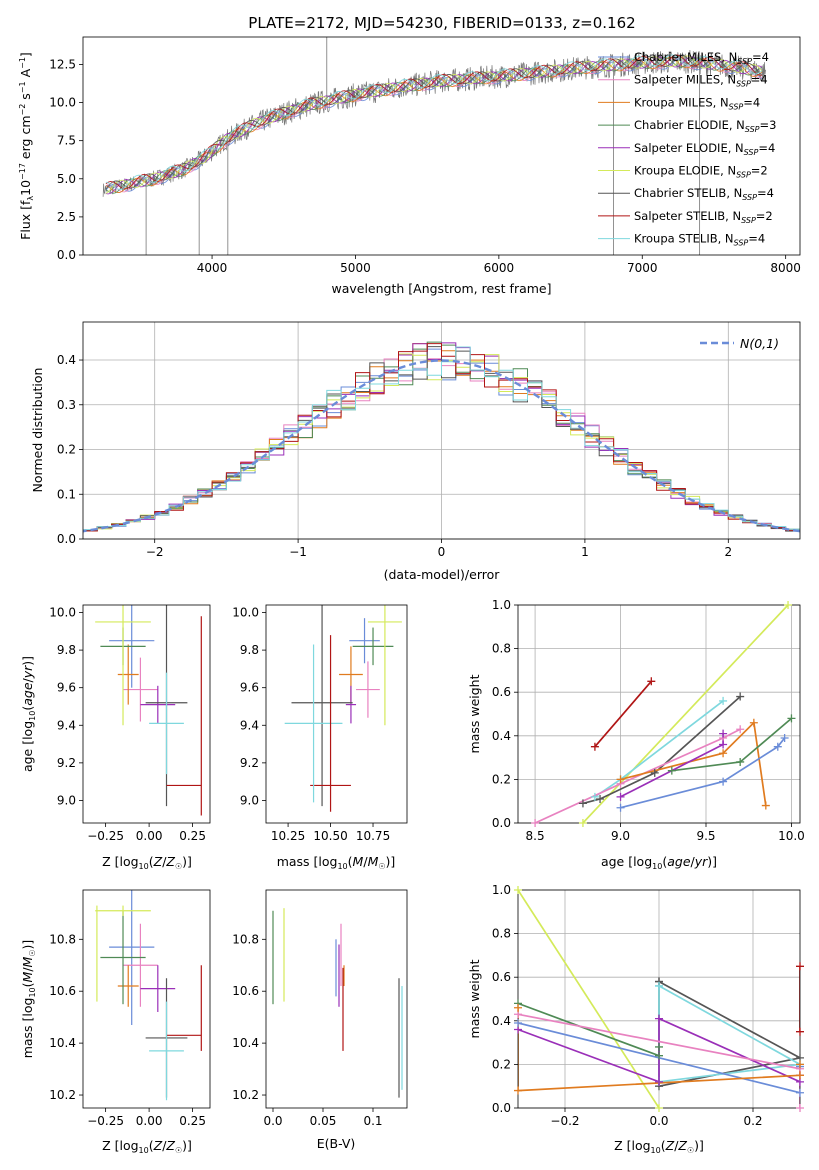 The height and width of the screenshot is (1170, 819). Describe the element at coordinates (589, 999) in the screenshot. I see `weight-line-kroupa-elodie` at that location.